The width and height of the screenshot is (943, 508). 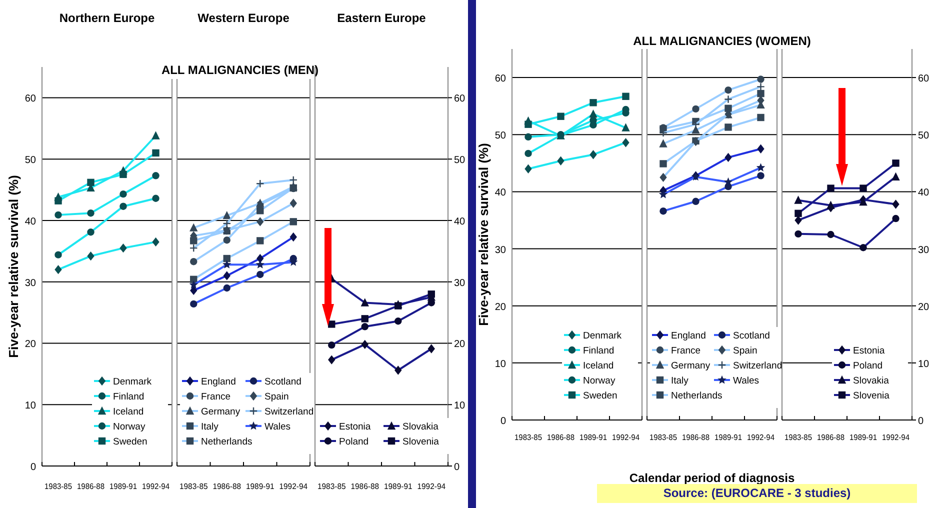 I want to click on source-note: Source: (EUROCARE - 3 studies), so click(x=757, y=493).